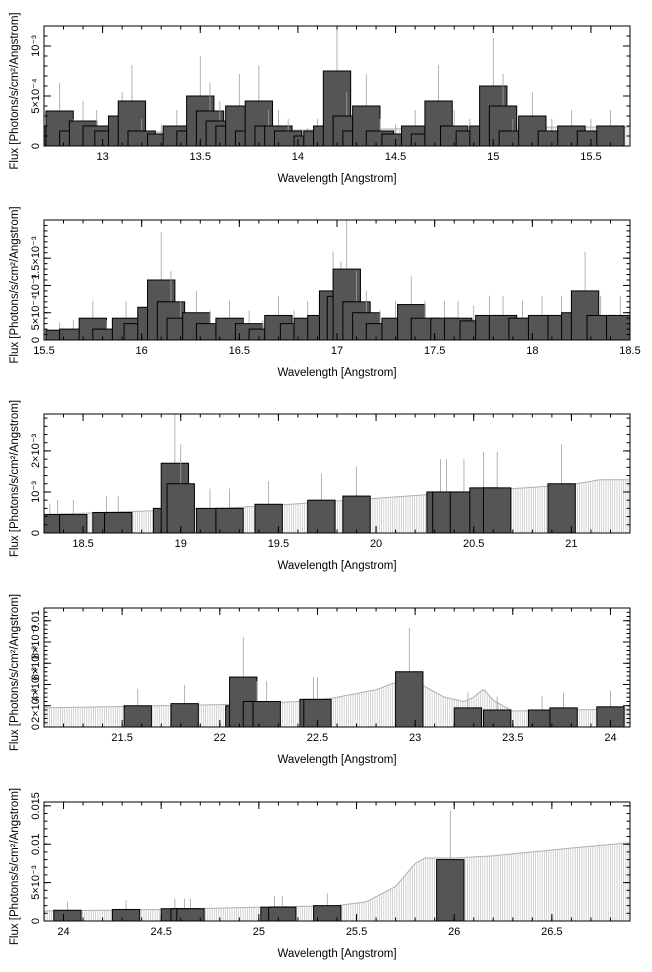  Describe the element at coordinates (102, 157) in the screenshot. I see `x-tick-label: 13` at that location.